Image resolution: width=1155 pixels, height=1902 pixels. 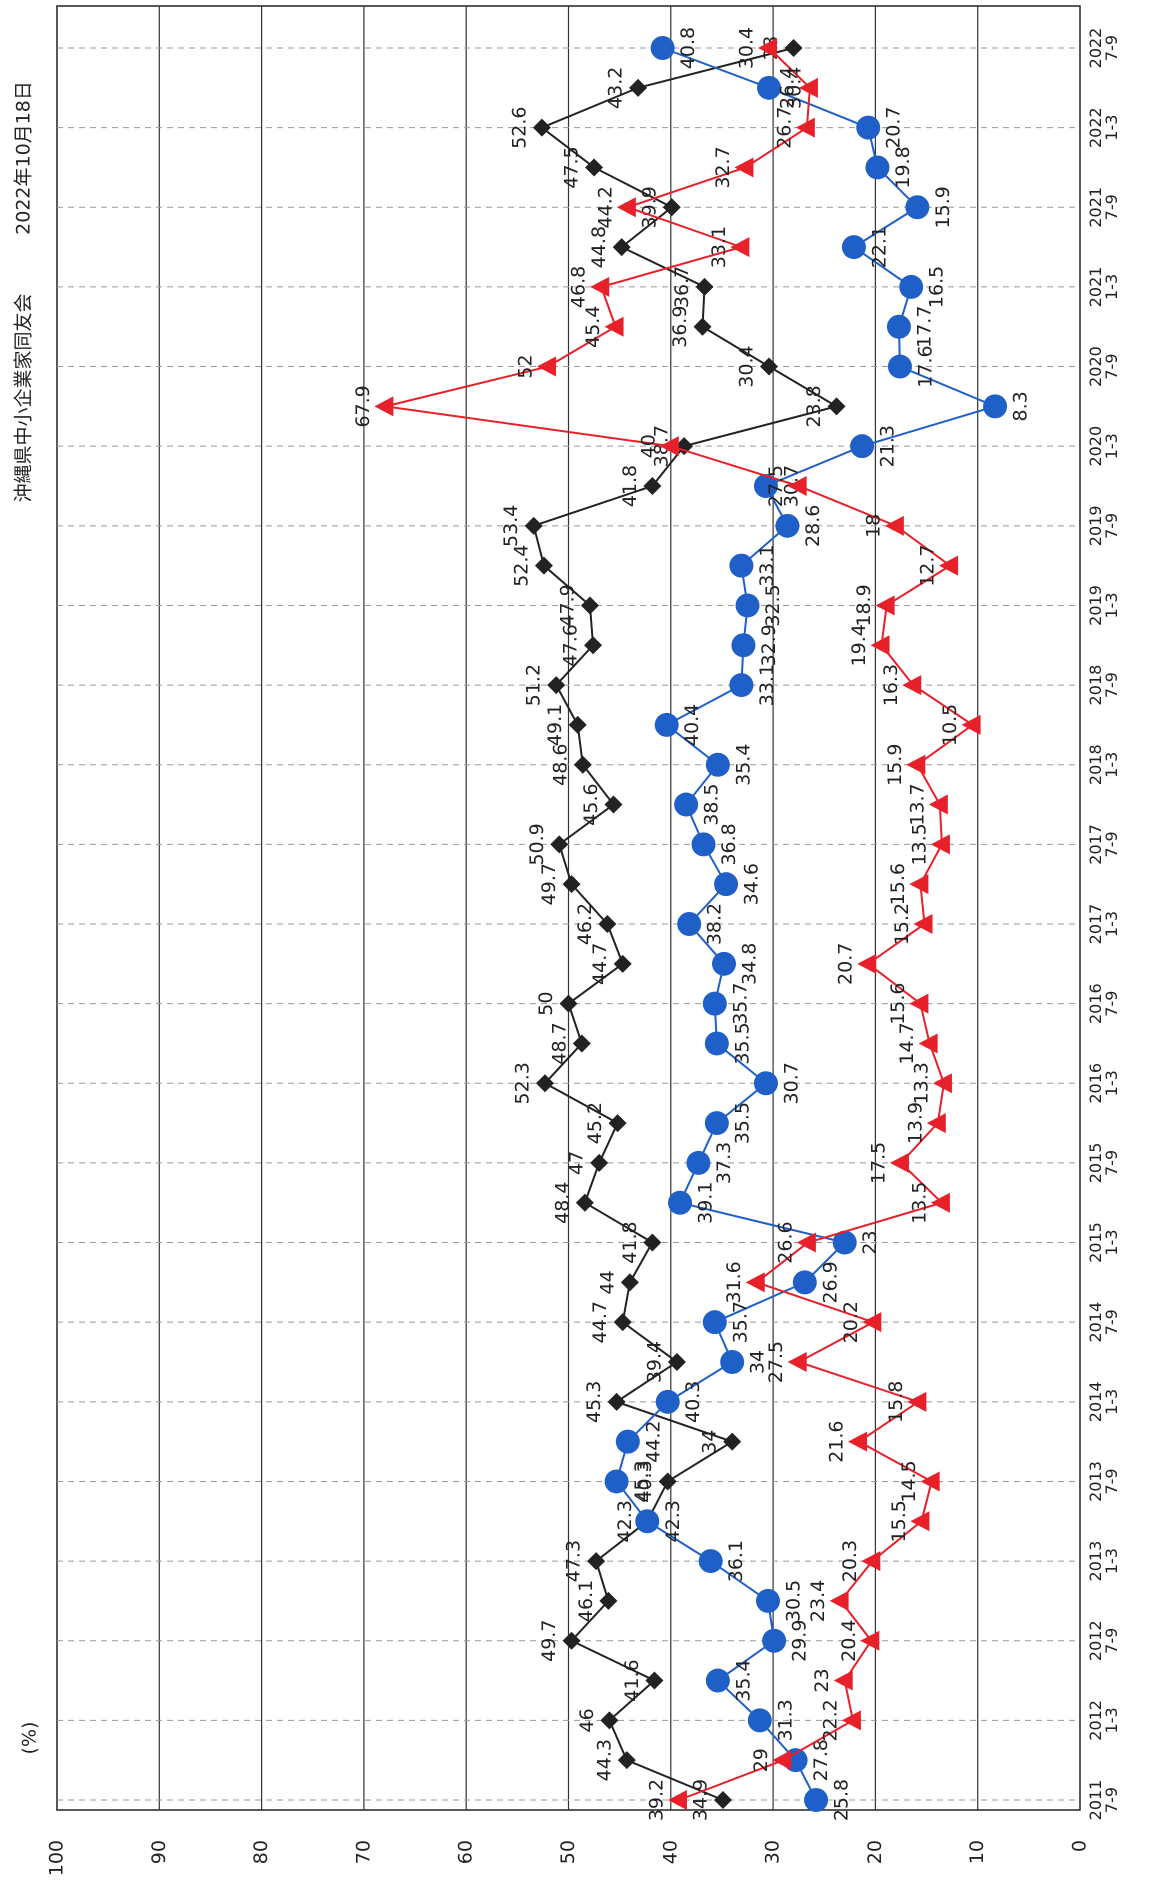 What do you see at coordinates (555, 725) in the screenshot?
I see `data-label: 49.1` at bounding box center [555, 725].